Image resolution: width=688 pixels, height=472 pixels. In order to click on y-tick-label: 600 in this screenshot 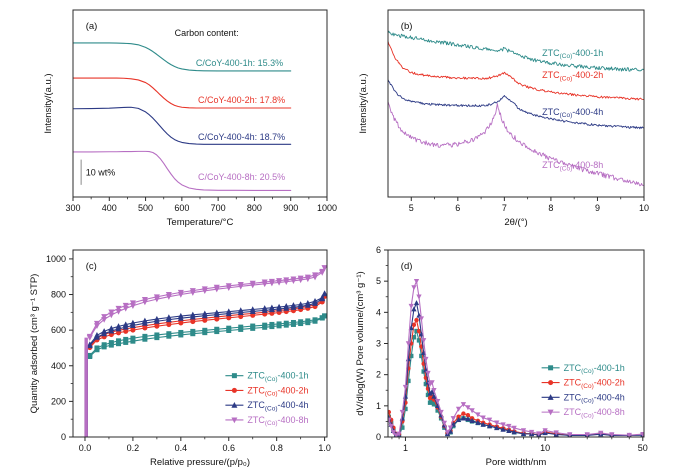, I will do `click(58, 330)`.